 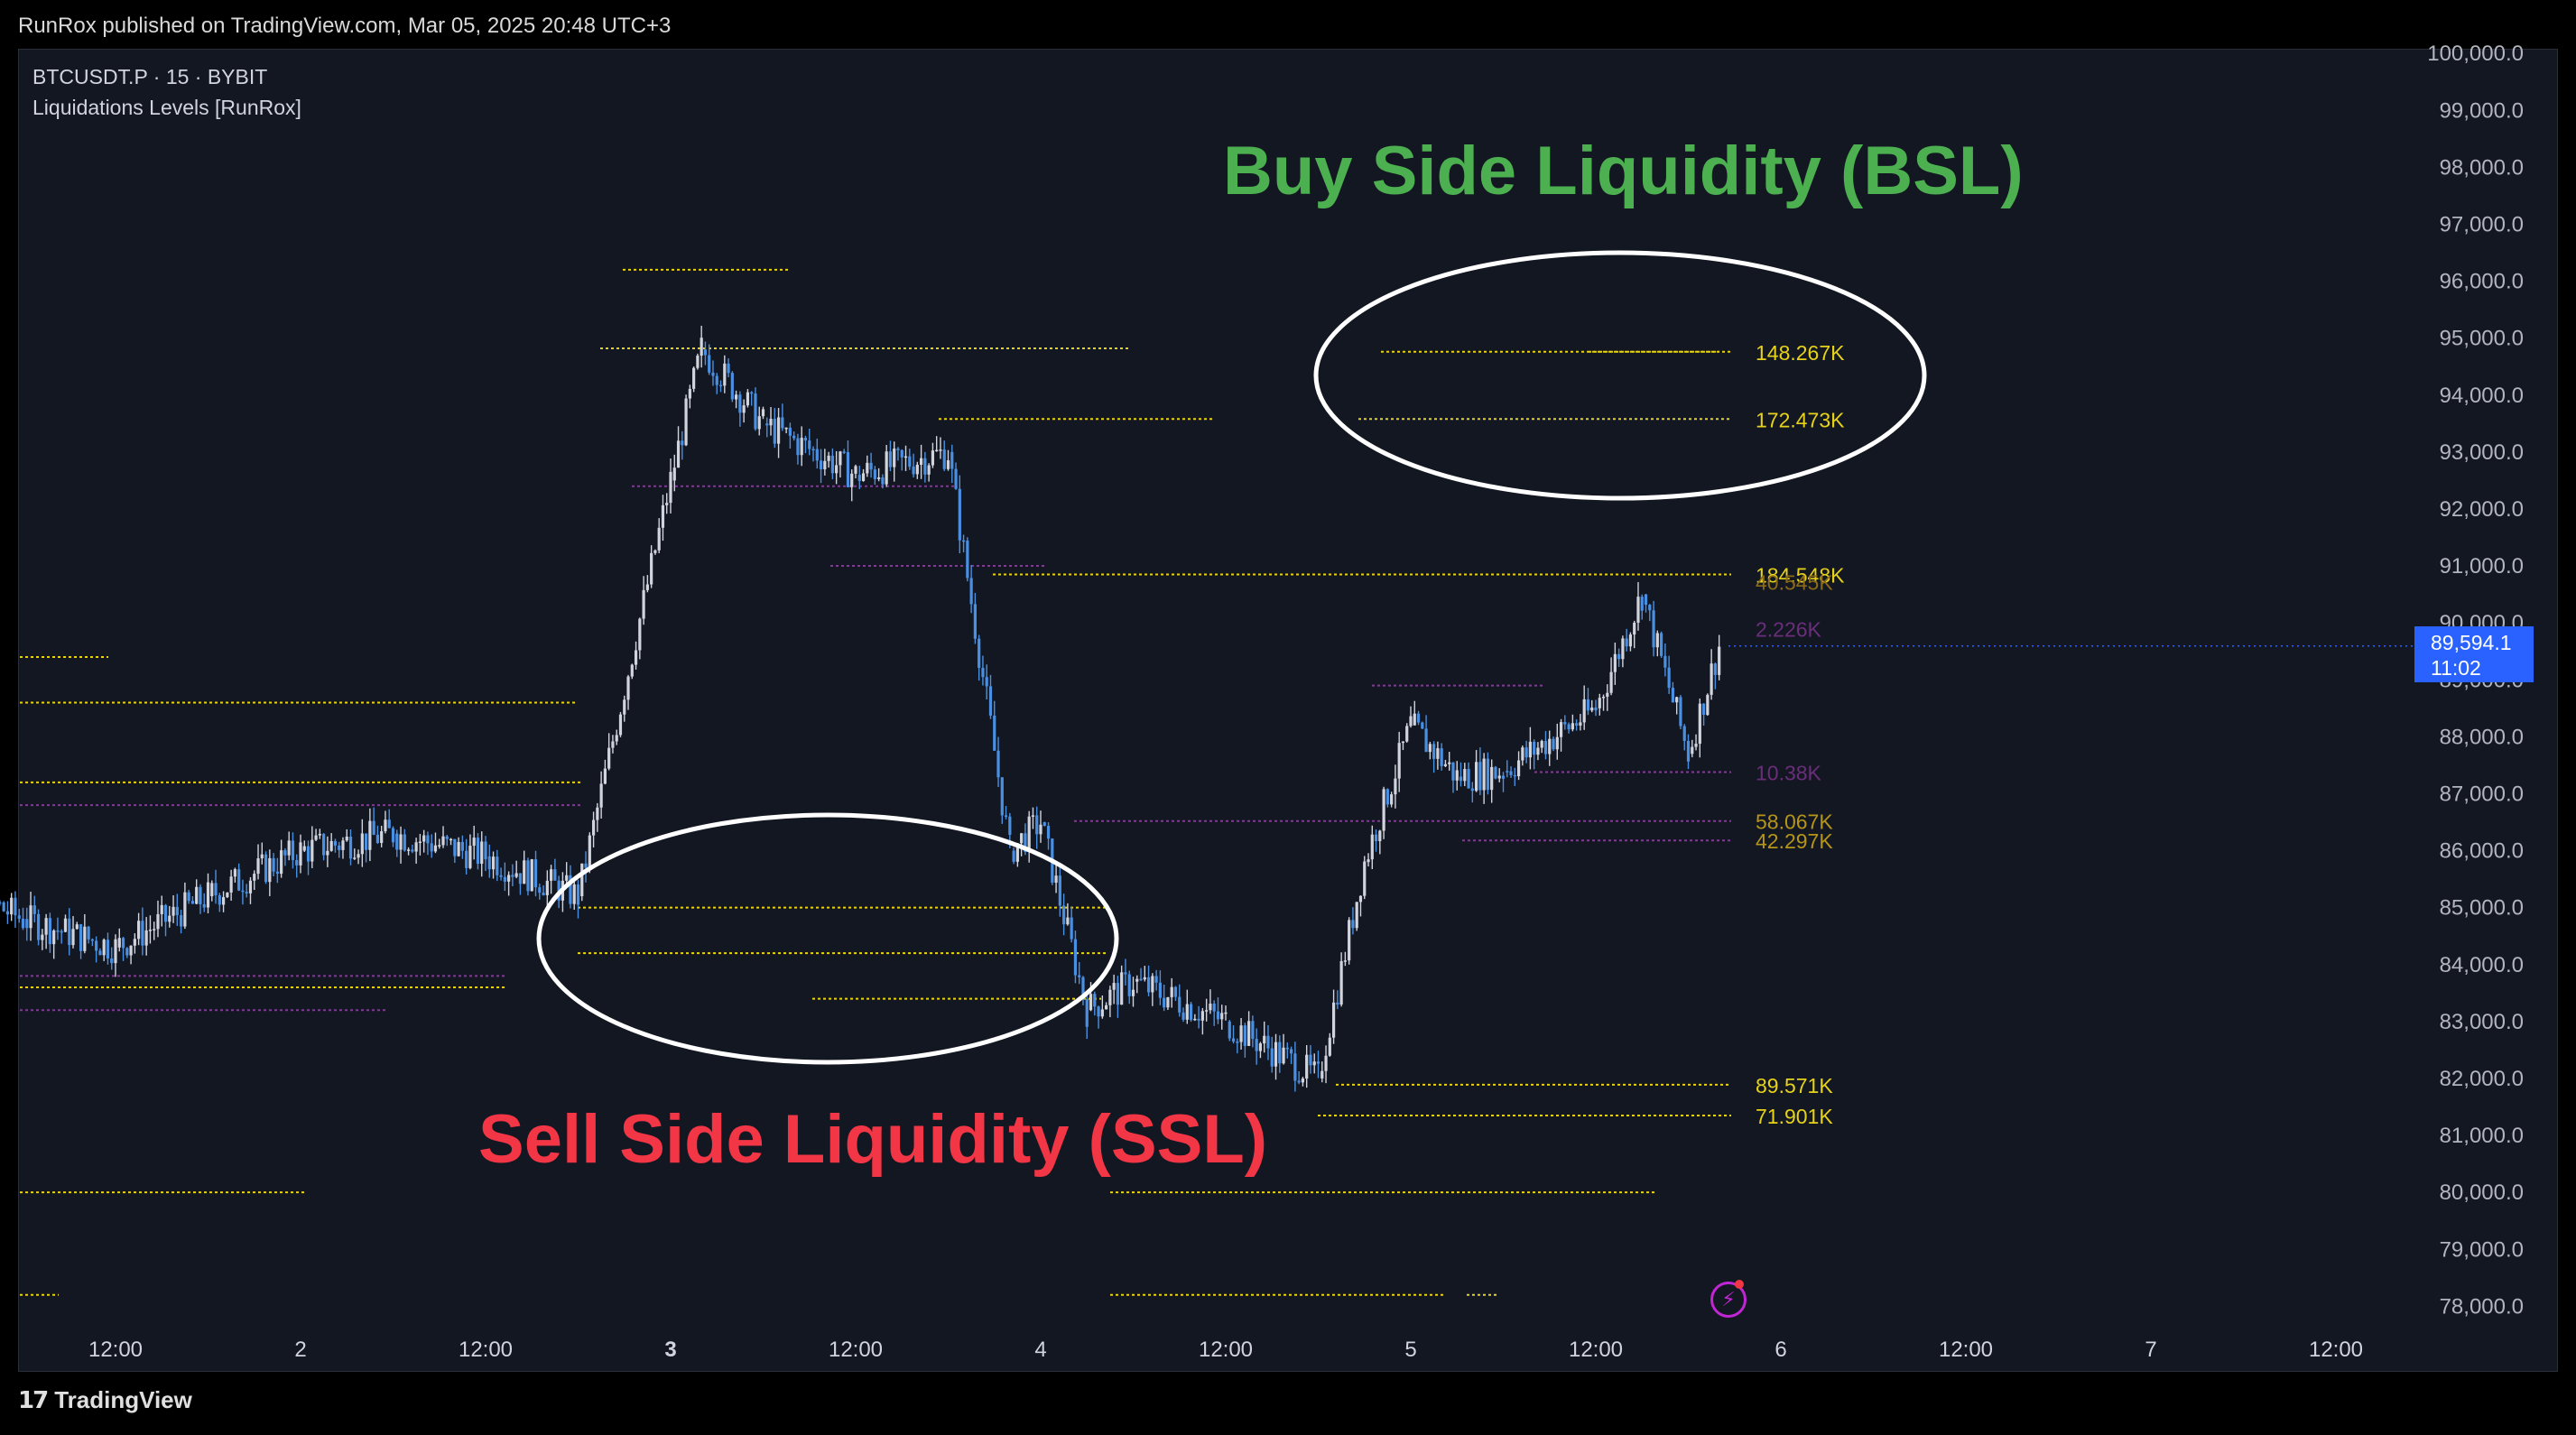 I want to click on liquidation-label: 42.297K, so click(x=1794, y=841).